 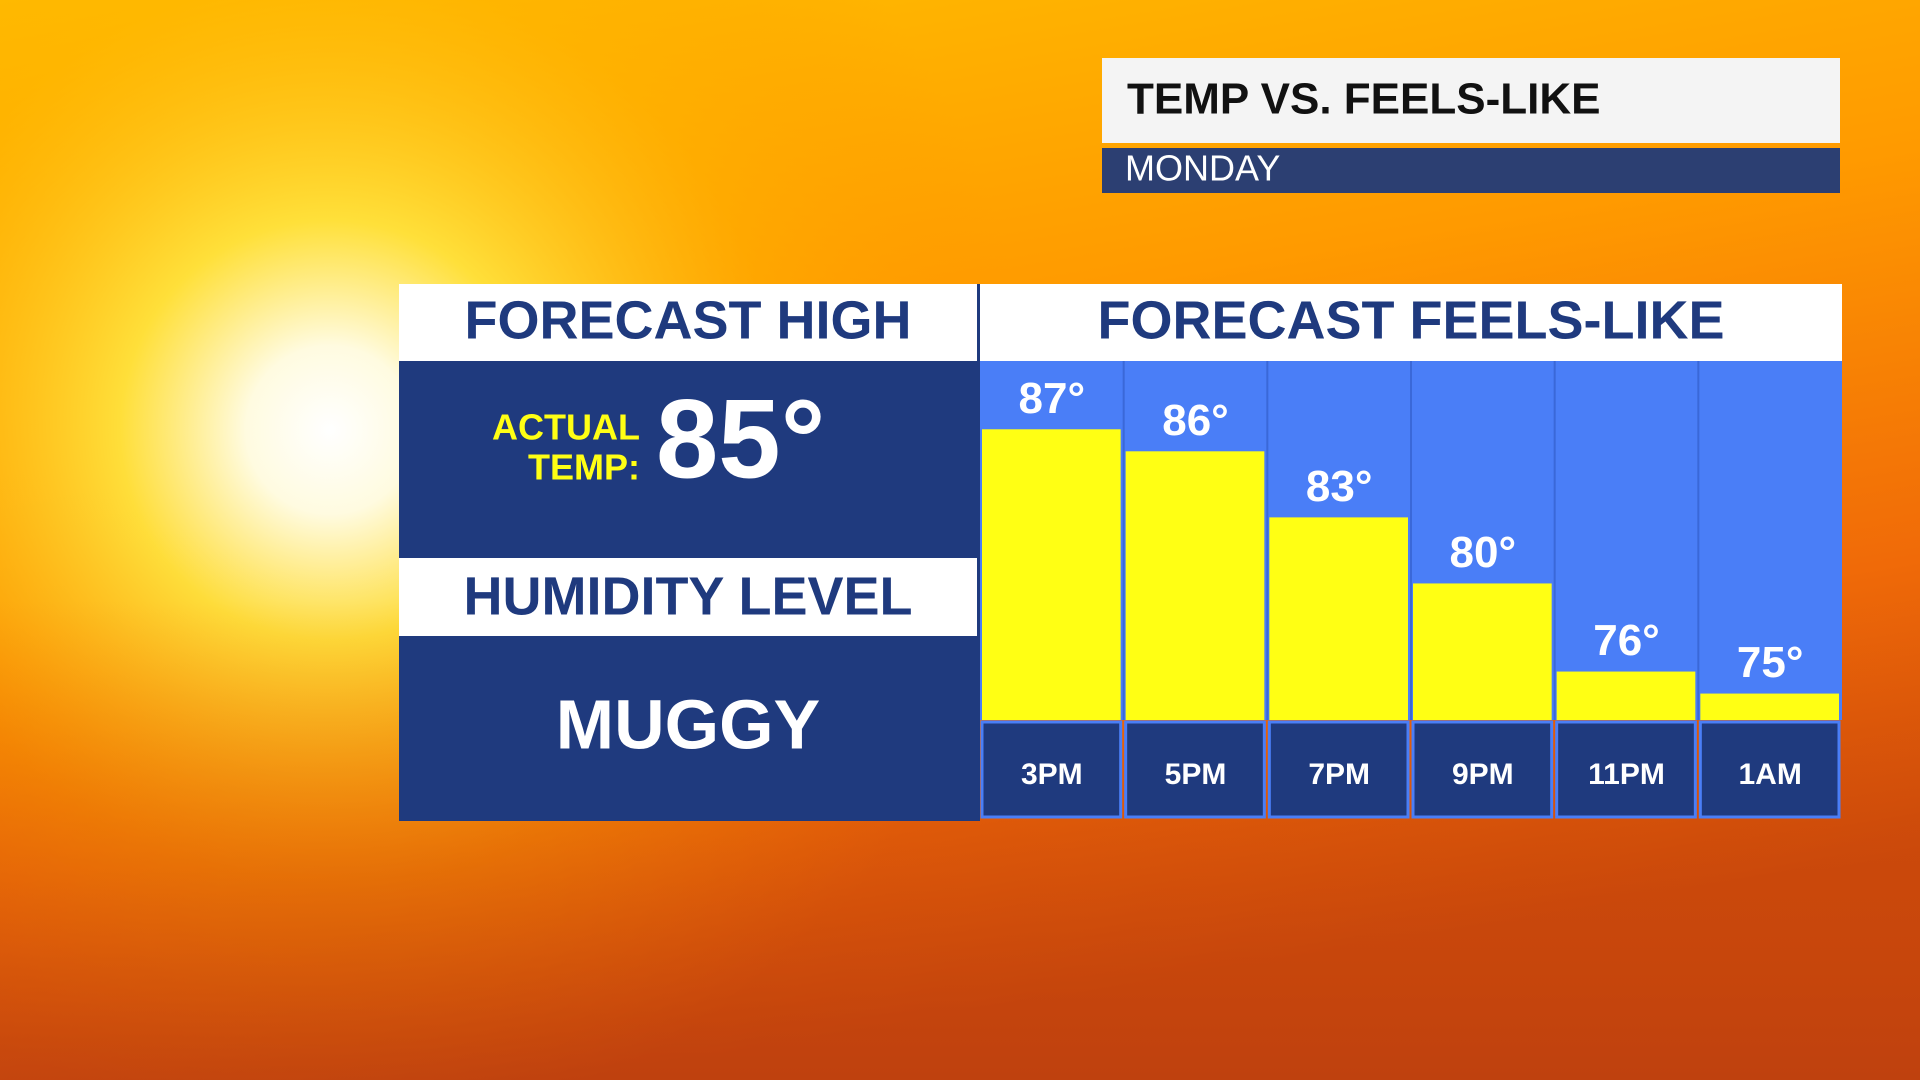 What do you see at coordinates (1471, 170) in the screenshot?
I see `subtitle-bar` at bounding box center [1471, 170].